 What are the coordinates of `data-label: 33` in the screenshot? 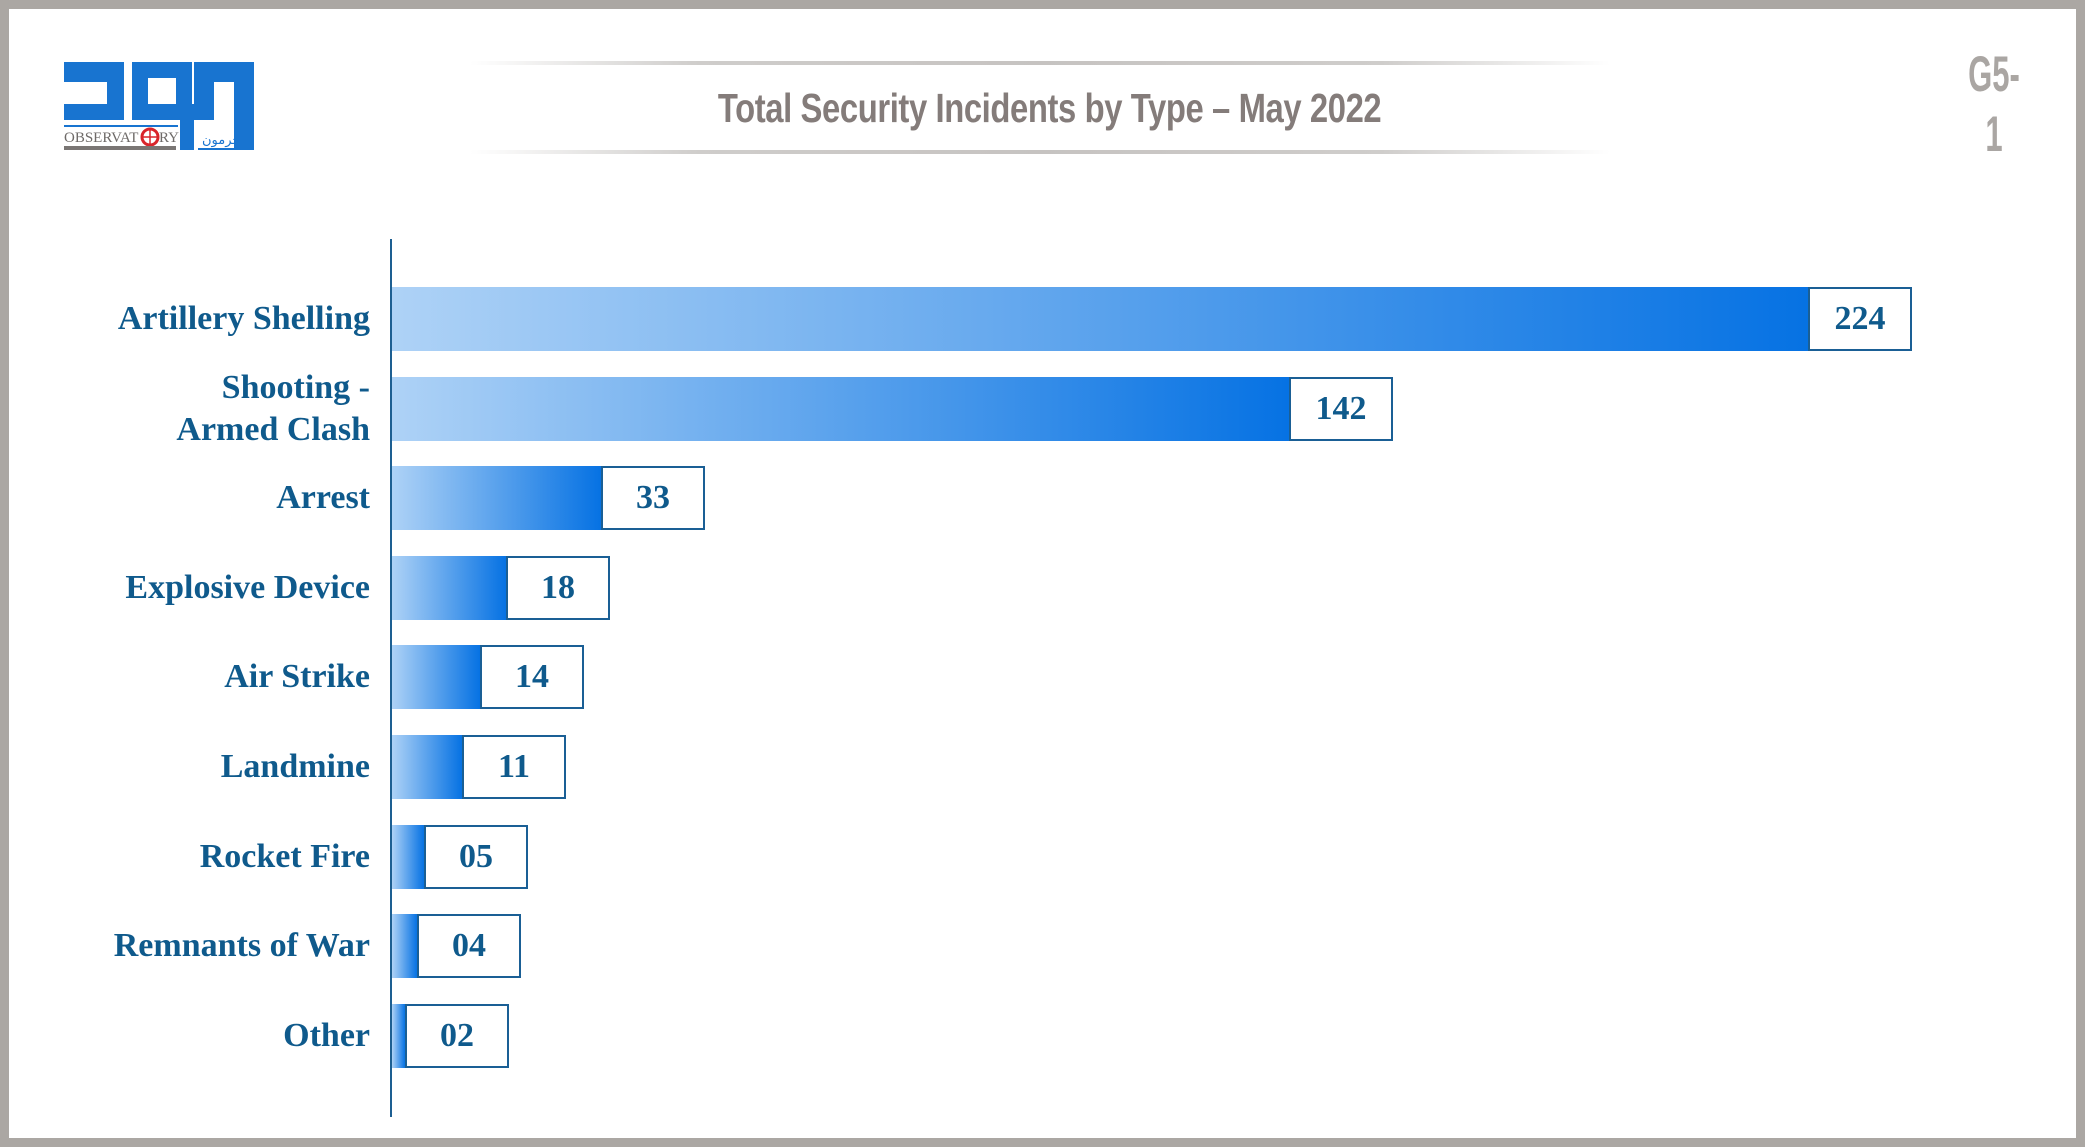 It's located at (653, 498).